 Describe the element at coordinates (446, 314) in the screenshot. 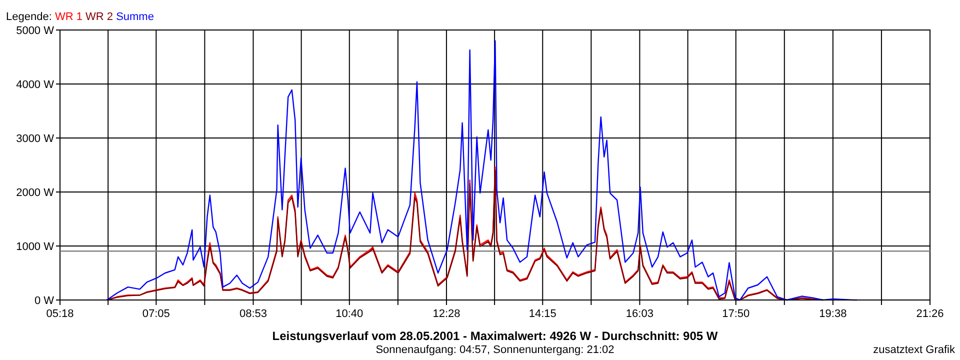

I see `x-tick-label: 12:28` at that location.